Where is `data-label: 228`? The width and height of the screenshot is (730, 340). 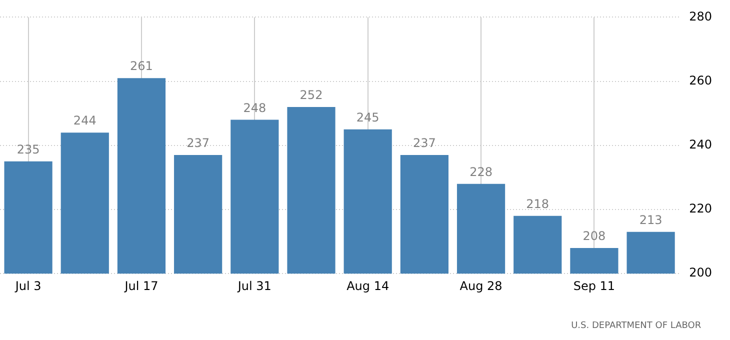
data-label: 228 is located at coordinates (481, 171).